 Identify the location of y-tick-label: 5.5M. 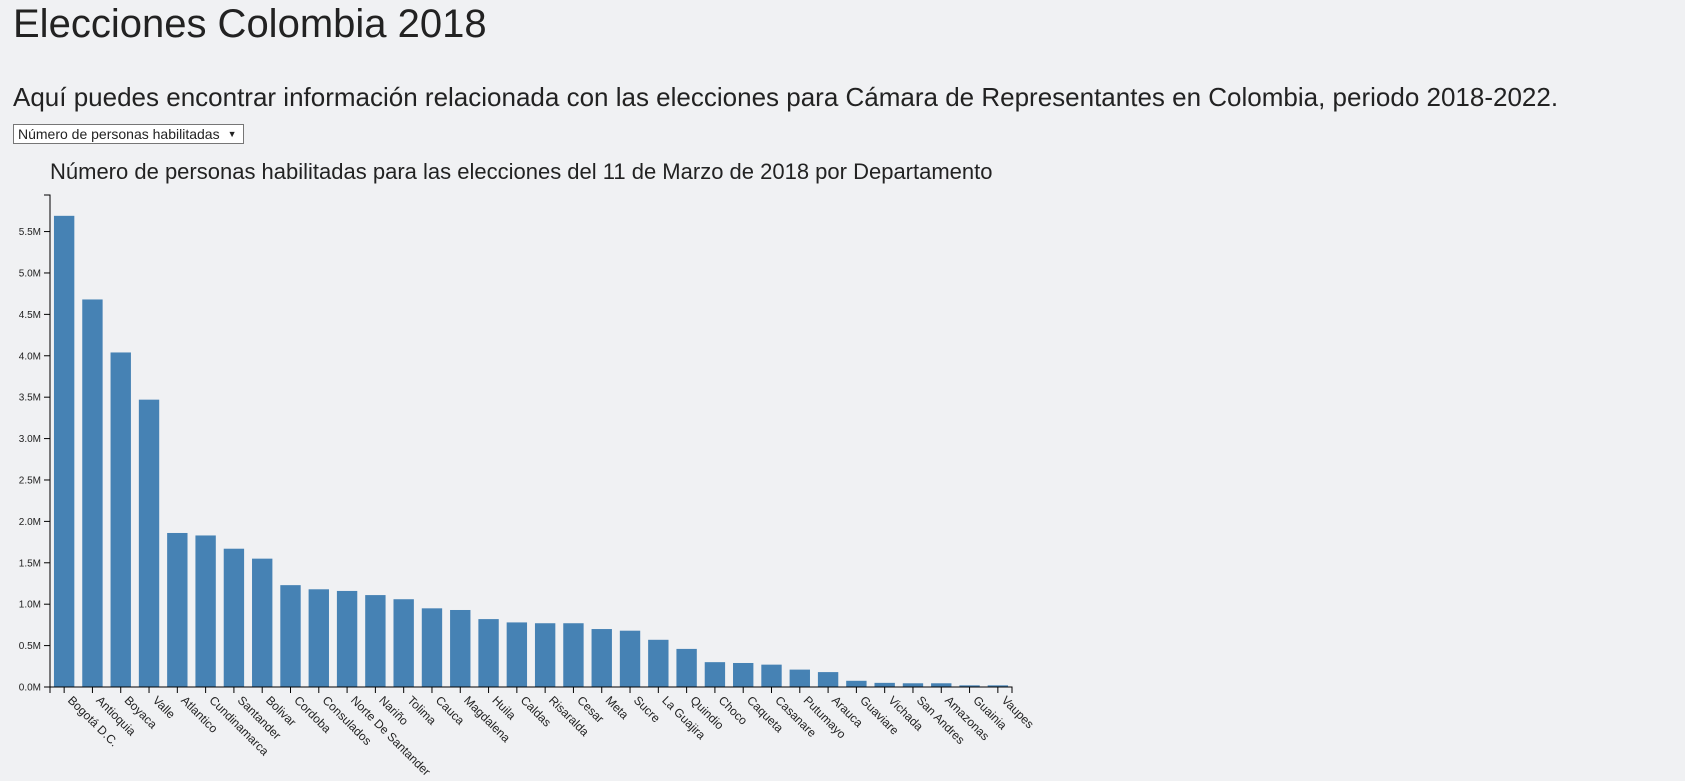
(30, 232).